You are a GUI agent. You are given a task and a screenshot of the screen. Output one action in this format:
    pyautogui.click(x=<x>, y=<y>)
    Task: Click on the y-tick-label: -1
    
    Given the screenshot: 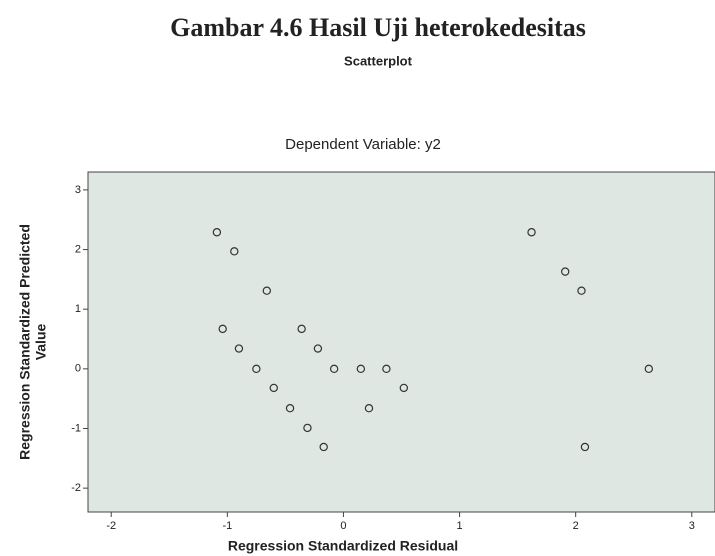 What is the action you would take?
    pyautogui.click(x=76, y=428)
    